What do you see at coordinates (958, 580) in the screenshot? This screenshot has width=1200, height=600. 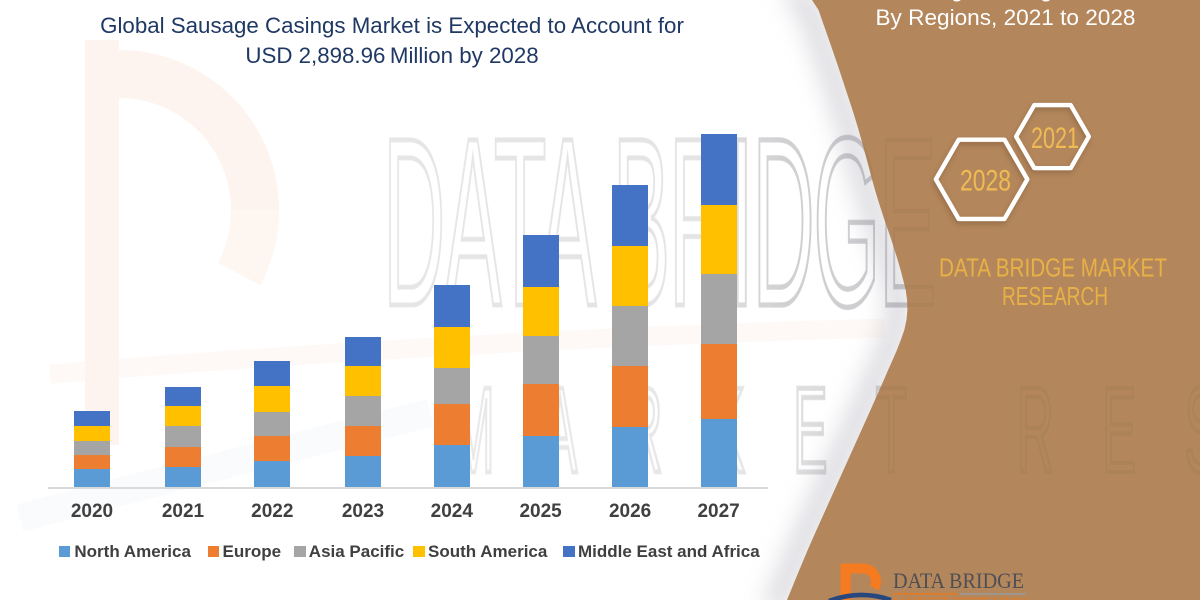 I see `svg-text: DATA BRIDGE` at bounding box center [958, 580].